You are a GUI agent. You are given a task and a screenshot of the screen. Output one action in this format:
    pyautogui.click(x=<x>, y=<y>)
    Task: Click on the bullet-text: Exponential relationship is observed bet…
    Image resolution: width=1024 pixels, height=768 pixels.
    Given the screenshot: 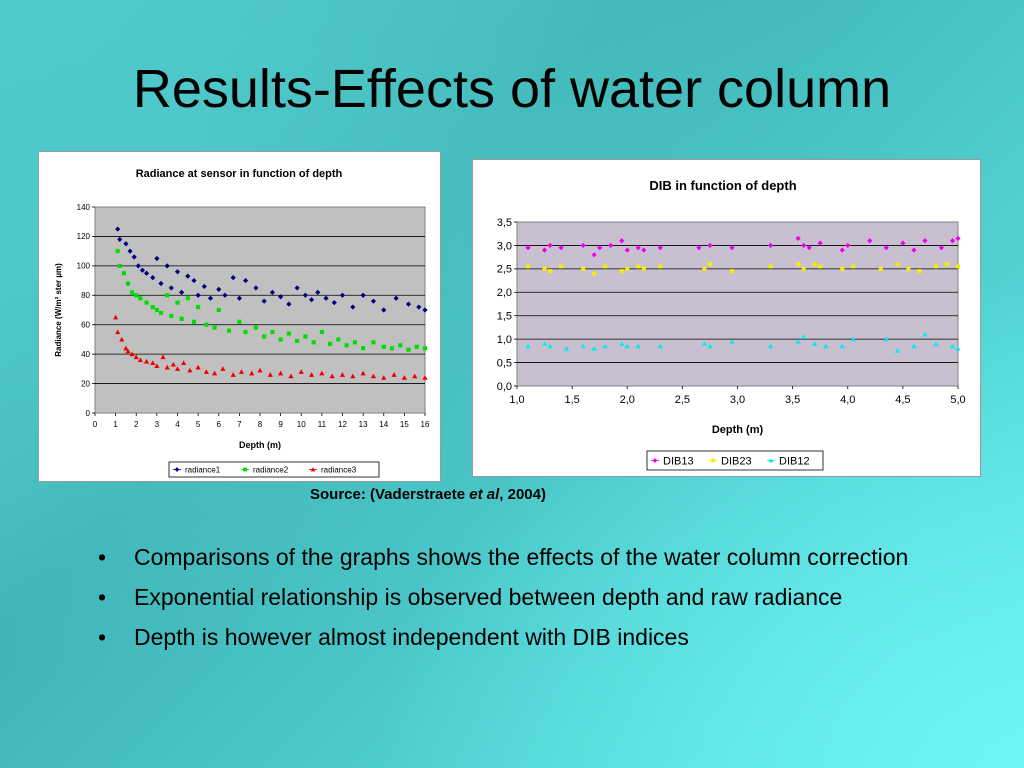 What is the action you would take?
    pyautogui.click(x=488, y=597)
    